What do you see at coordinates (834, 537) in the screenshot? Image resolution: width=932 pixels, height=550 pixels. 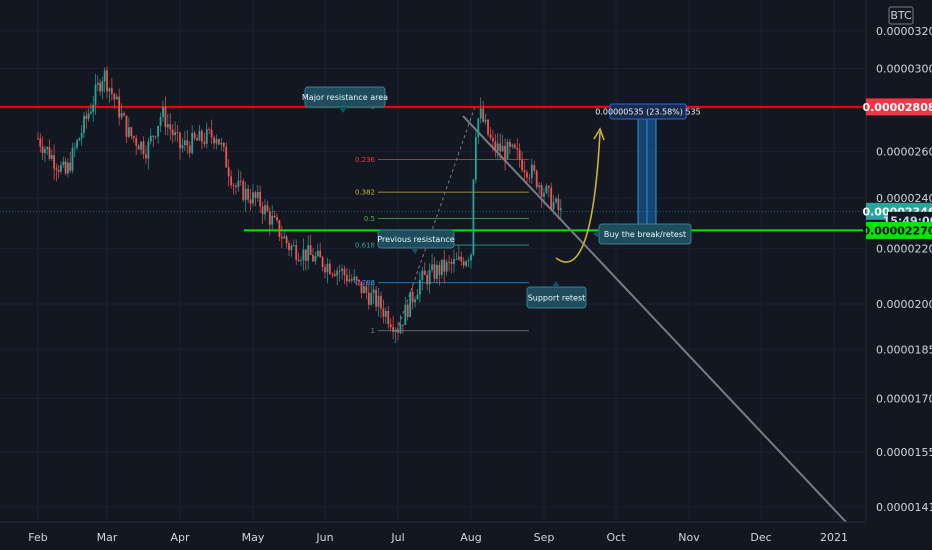 I see `time-tick-label: 2021` at bounding box center [834, 537].